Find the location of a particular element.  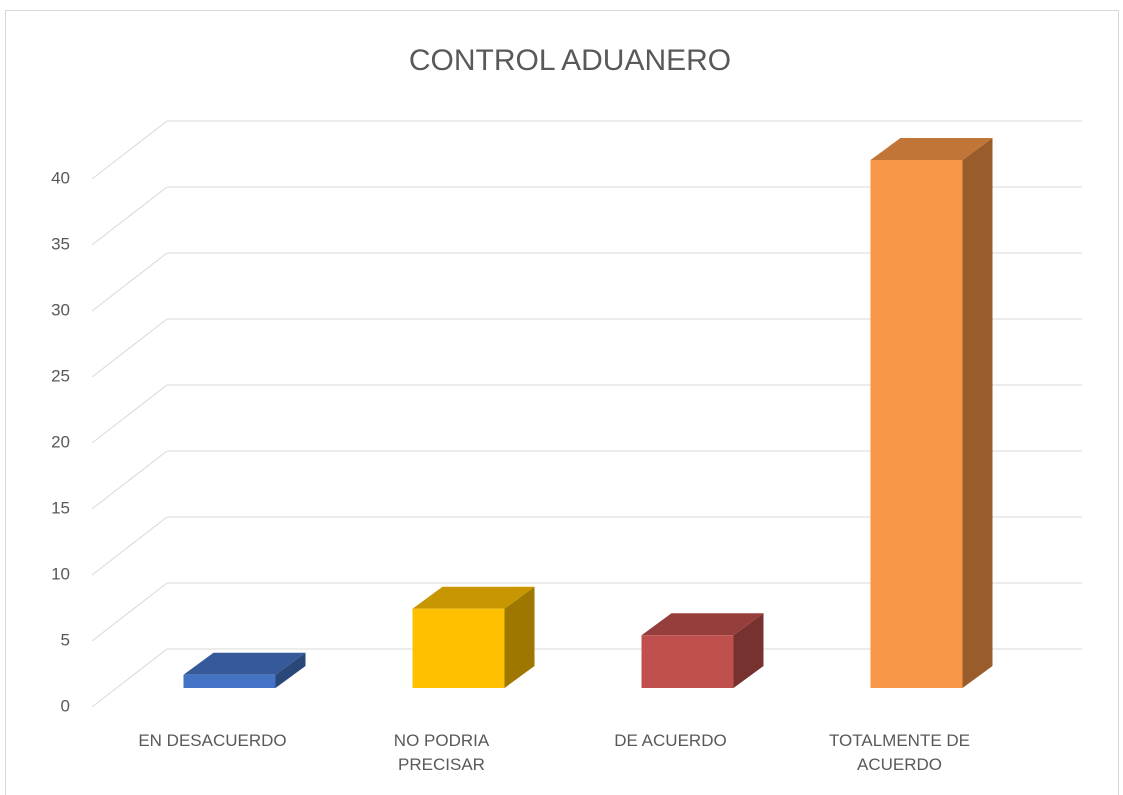

y-tick-label: 30 is located at coordinates (60, 309).